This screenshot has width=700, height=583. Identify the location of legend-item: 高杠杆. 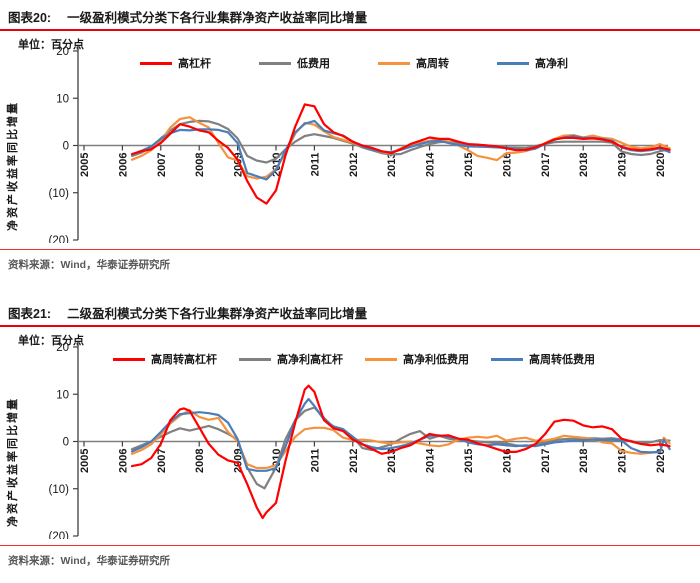
(175, 63).